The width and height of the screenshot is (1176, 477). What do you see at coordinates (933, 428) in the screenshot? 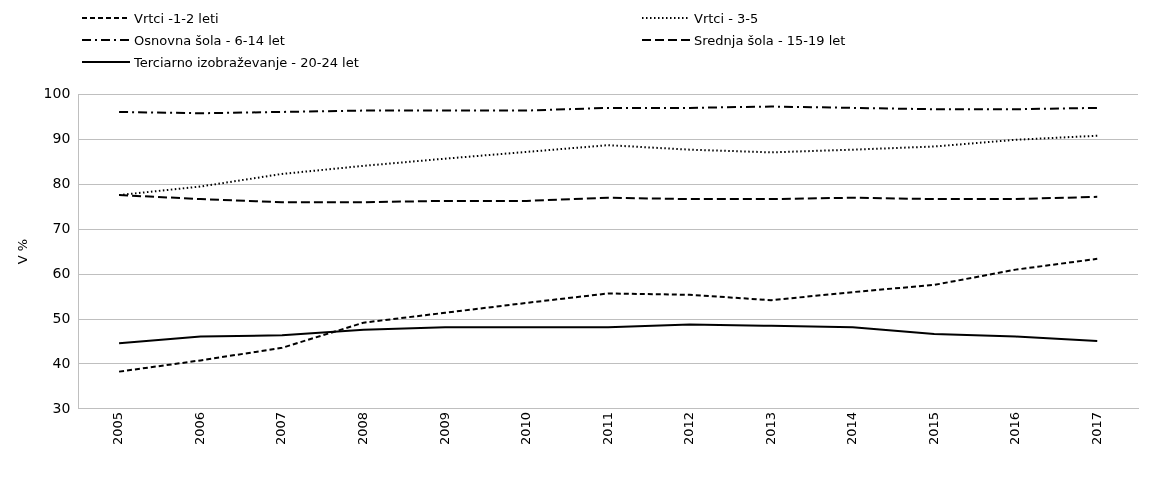
I see `x-tick-label: 2015` at bounding box center [933, 428].